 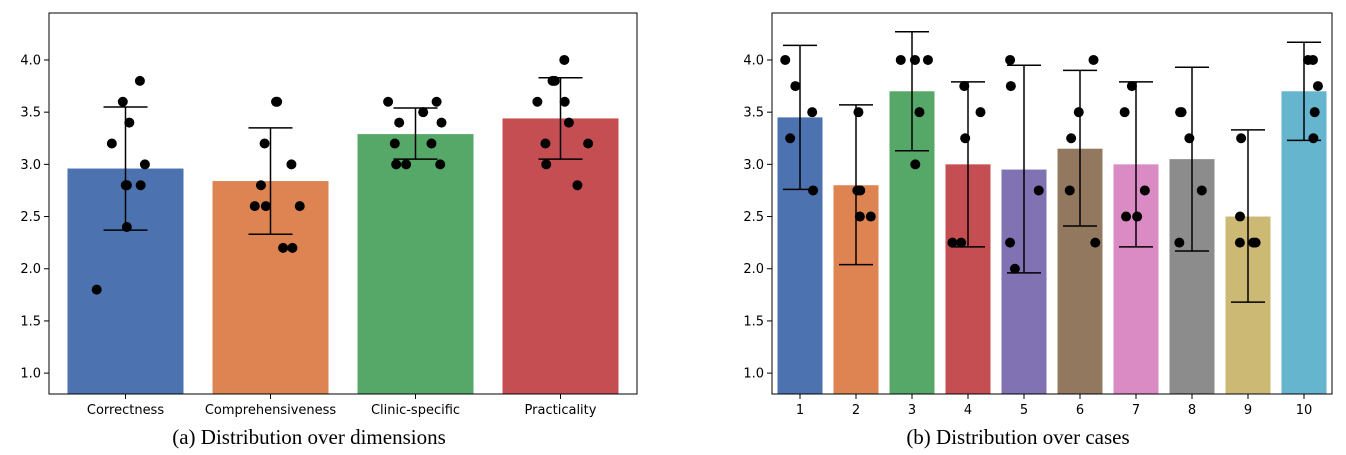 What do you see at coordinates (968, 410) in the screenshot?
I see `x-tick-label: 4` at bounding box center [968, 410].